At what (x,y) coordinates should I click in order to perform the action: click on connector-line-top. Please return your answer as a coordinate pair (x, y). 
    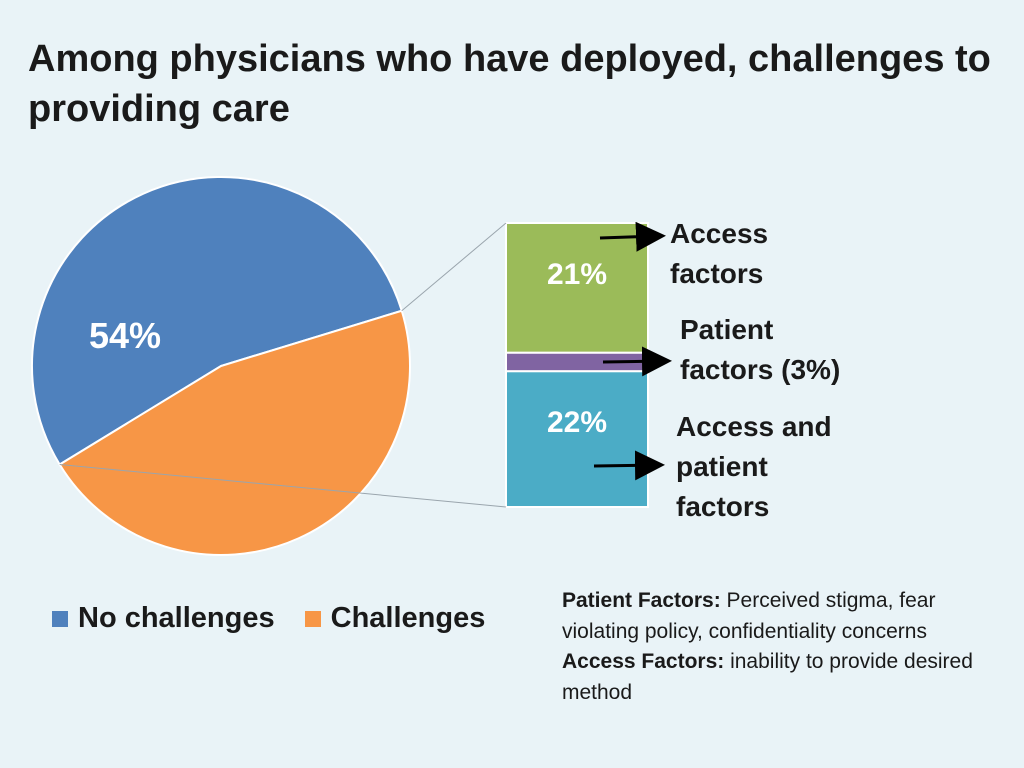
    Looking at the image, I should click on (454, 267).